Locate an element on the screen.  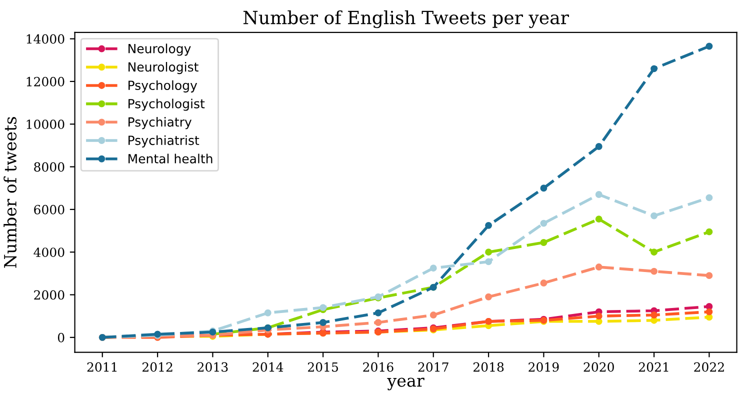
x-tick-label: 2021 is located at coordinates (653, 367).